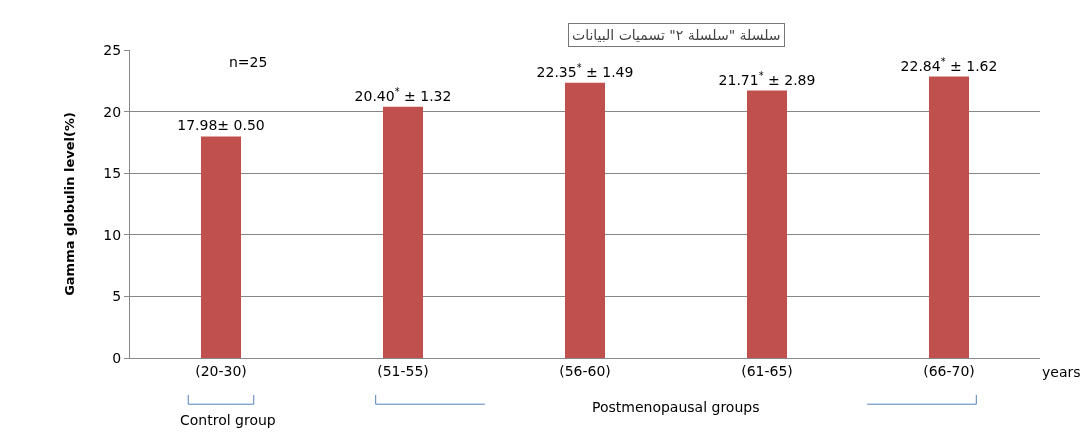 This screenshot has width=1080, height=433. I want to click on y-tick-label: 10, so click(112, 234).